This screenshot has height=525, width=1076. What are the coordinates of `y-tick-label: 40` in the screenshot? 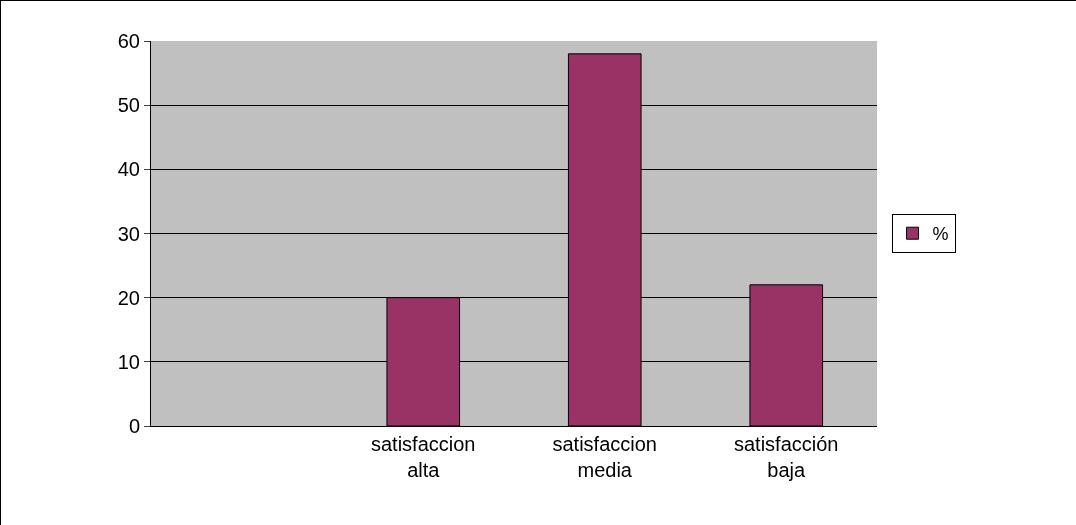 It's located at (128, 169).